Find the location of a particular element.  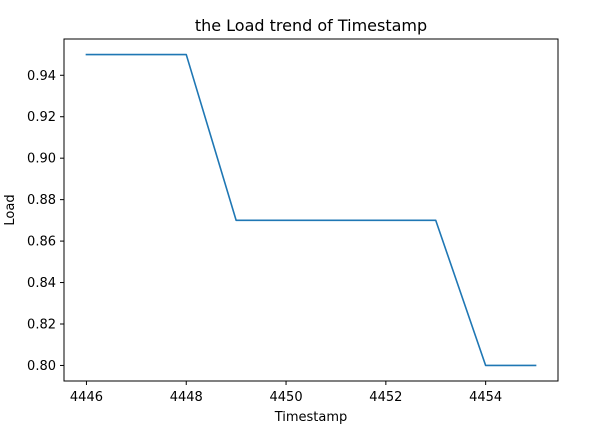

y-tick-label: 0.84 is located at coordinates (41, 283).